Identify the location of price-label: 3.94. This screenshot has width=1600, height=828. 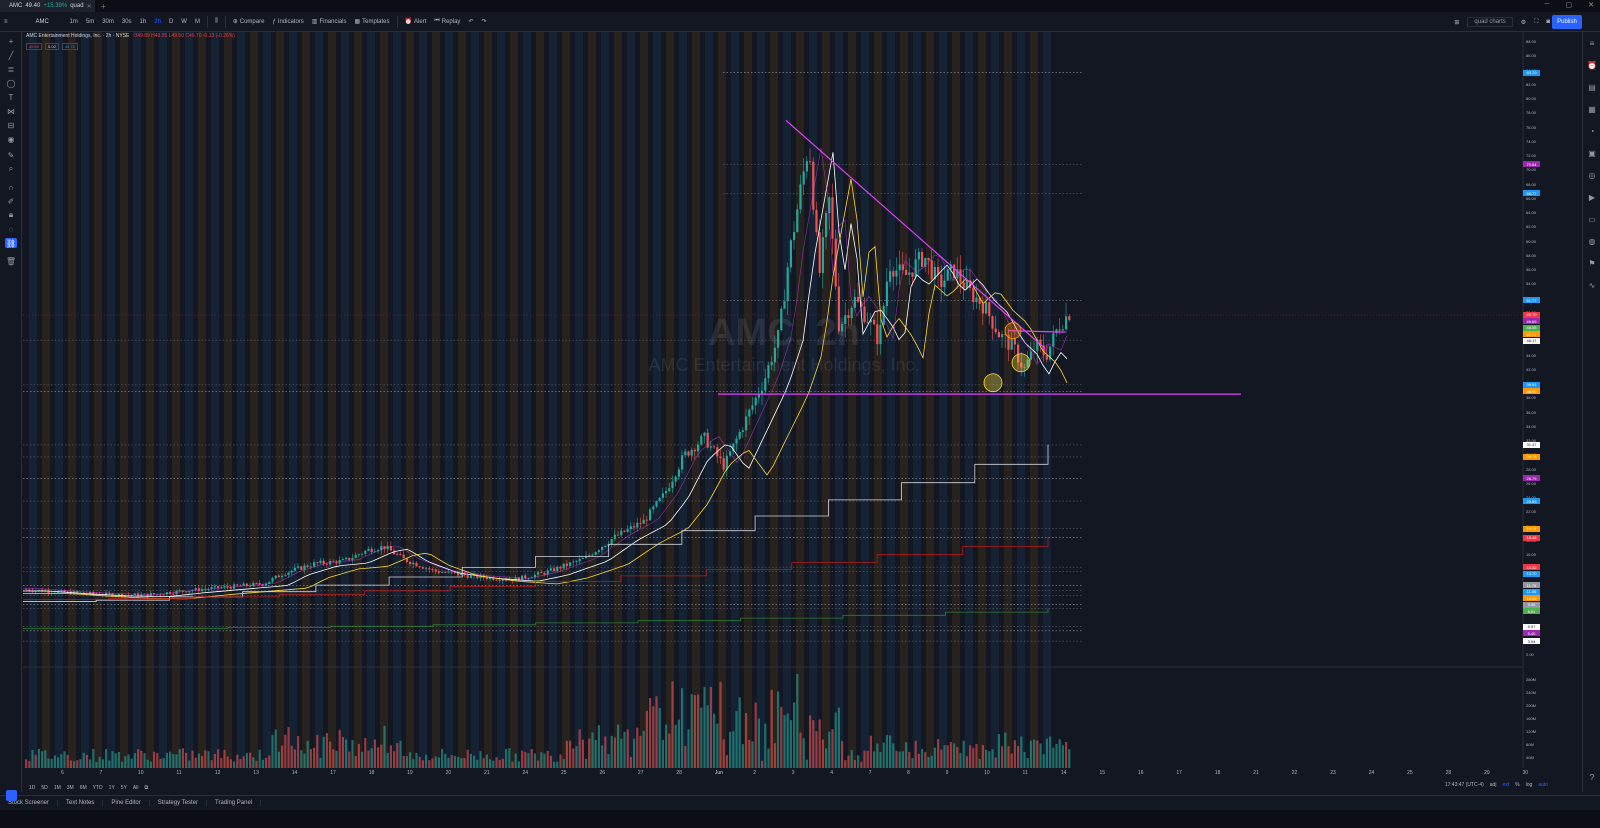
(1531, 641).